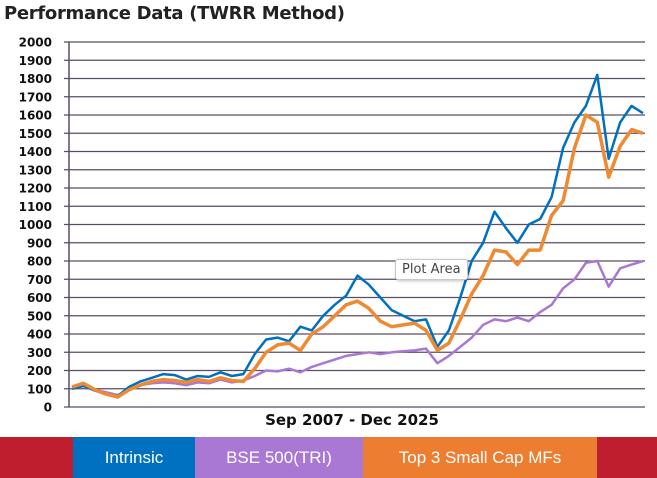 The height and width of the screenshot is (478, 657). What do you see at coordinates (39, 389) in the screenshot?
I see `y-tick-label: 100` at bounding box center [39, 389].